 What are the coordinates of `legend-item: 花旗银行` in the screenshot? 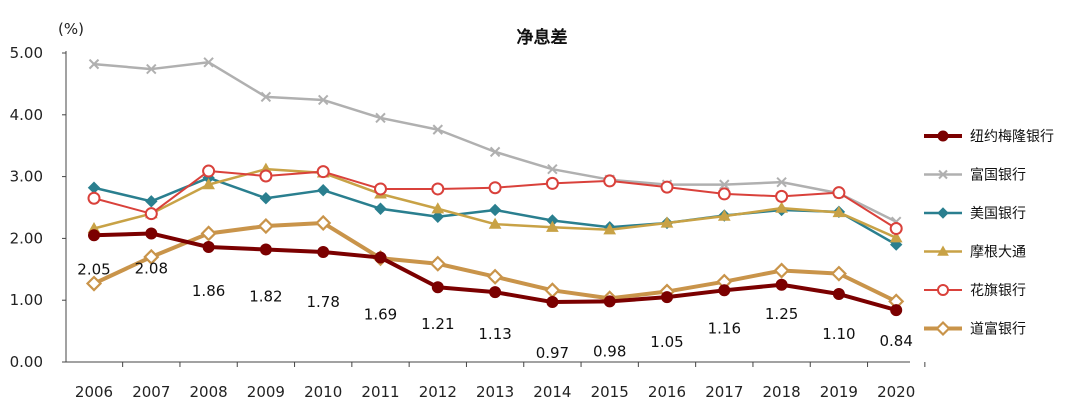 It's located at (975, 291).